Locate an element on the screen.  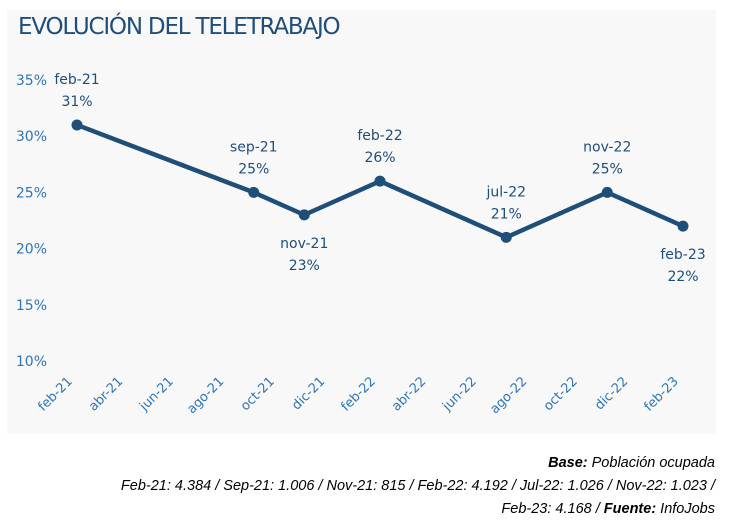
data-label-date: nov-22 is located at coordinates (607, 147).